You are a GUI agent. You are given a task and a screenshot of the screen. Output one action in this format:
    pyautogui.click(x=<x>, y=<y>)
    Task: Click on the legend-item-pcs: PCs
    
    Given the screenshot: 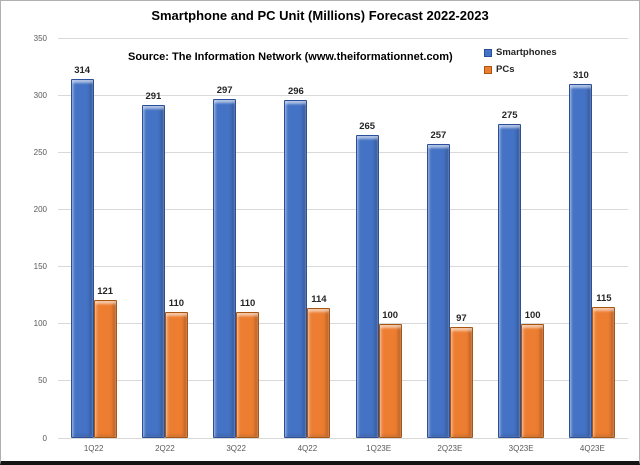 What is the action you would take?
    pyautogui.click(x=520, y=69)
    